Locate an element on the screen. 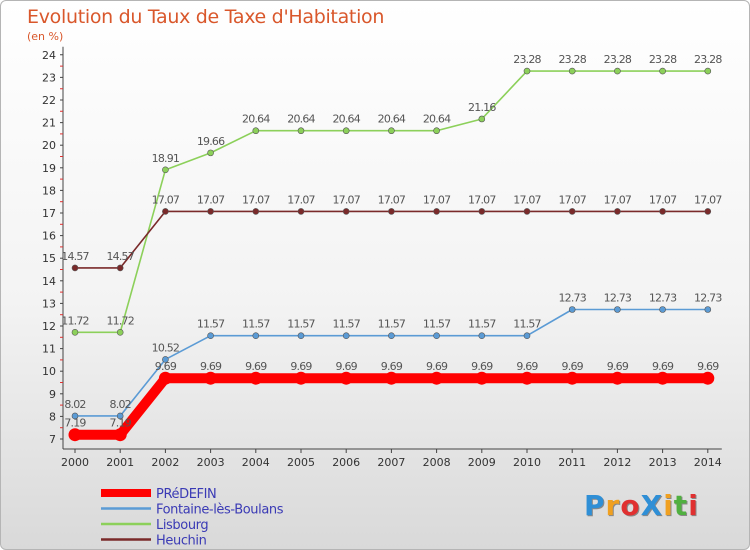 Image resolution: width=750 pixels, height=550 pixels. legend-entry: PRéDEFIN is located at coordinates (186, 494).